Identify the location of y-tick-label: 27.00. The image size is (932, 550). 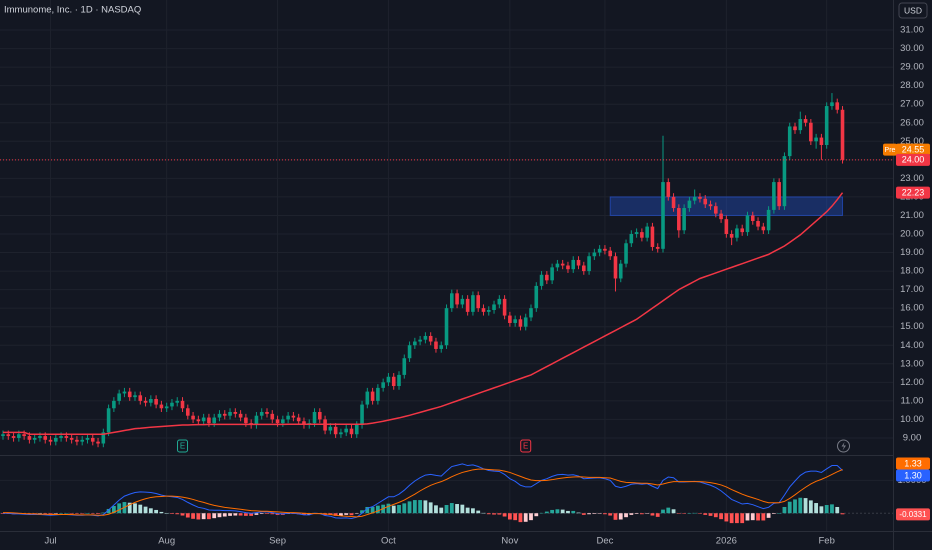
(912, 104).